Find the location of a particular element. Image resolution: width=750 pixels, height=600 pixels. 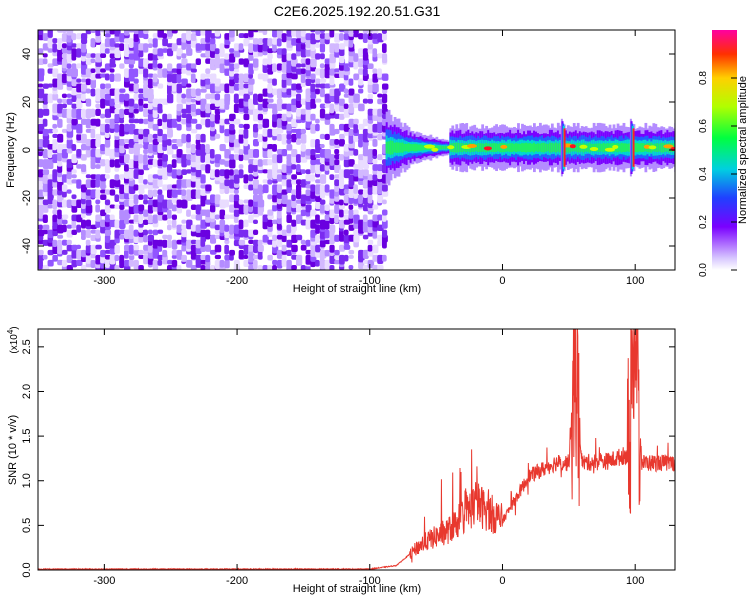

colorbar-tick-label: 0.4 is located at coordinates (703, 174).